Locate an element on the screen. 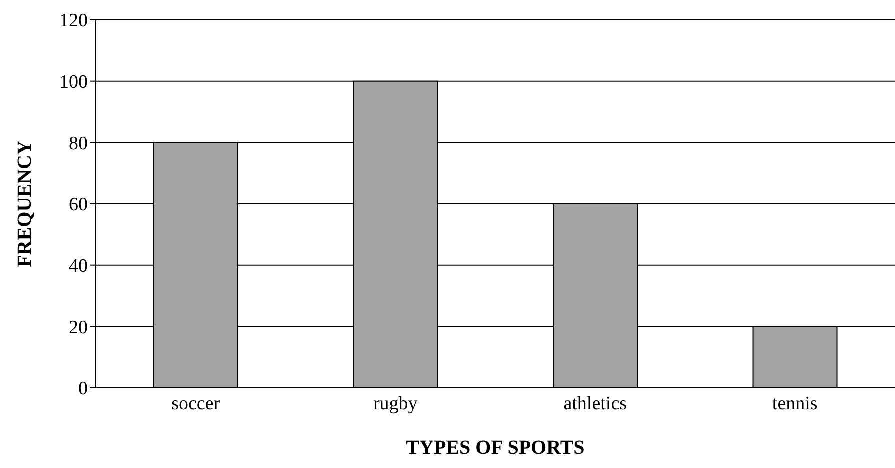 The image size is (895, 468). x-tick-label: rugby is located at coordinates (395, 403).